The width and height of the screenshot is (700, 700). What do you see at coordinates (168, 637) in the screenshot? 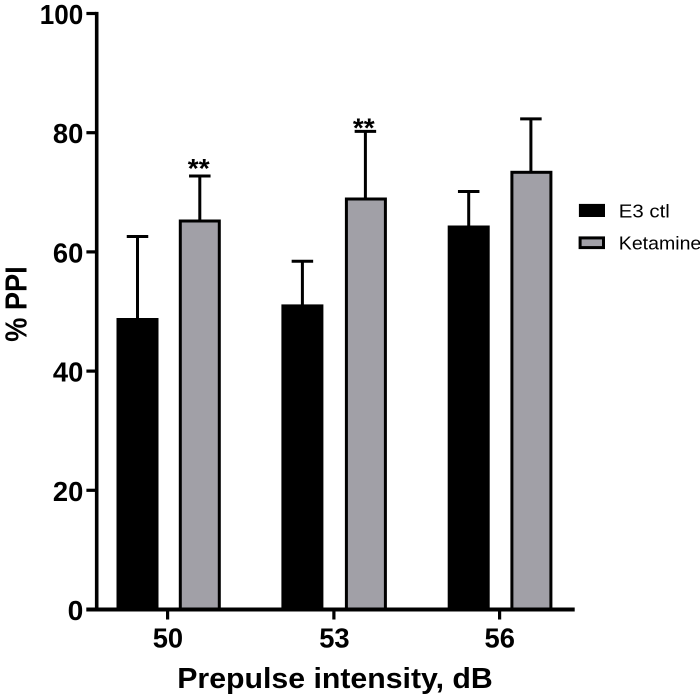
I see `svg-text: 50` at bounding box center [168, 637].